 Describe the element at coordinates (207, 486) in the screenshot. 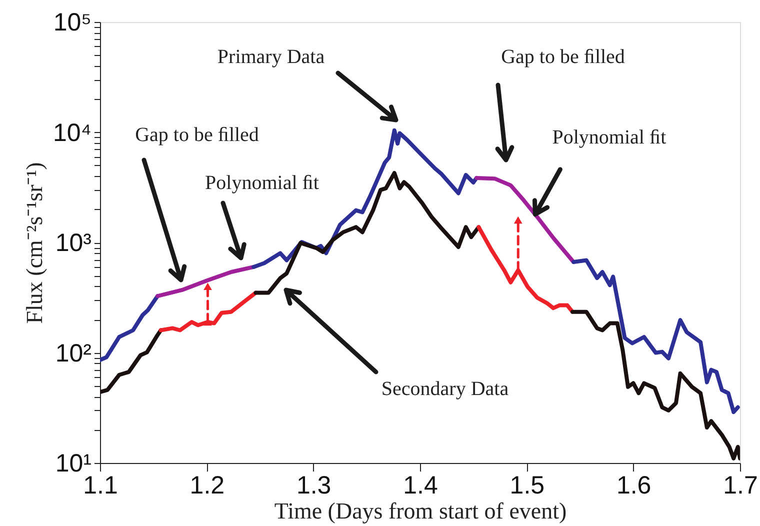

I see `x-tick-label: 1.2` at that location.